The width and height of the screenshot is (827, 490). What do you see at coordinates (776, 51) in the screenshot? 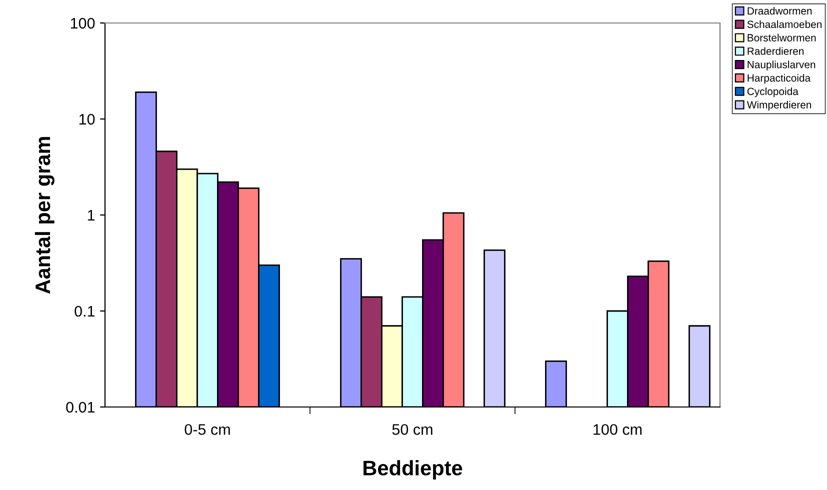
I see `legend-label: Raderdieren` at bounding box center [776, 51].